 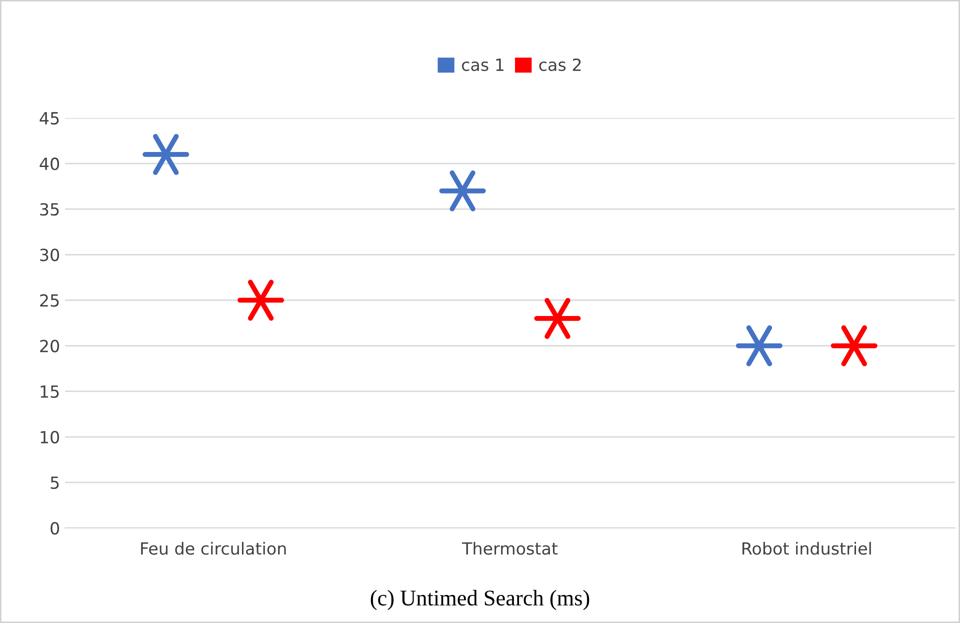 I want to click on x-tick-label: Thermostat, so click(x=510, y=548).